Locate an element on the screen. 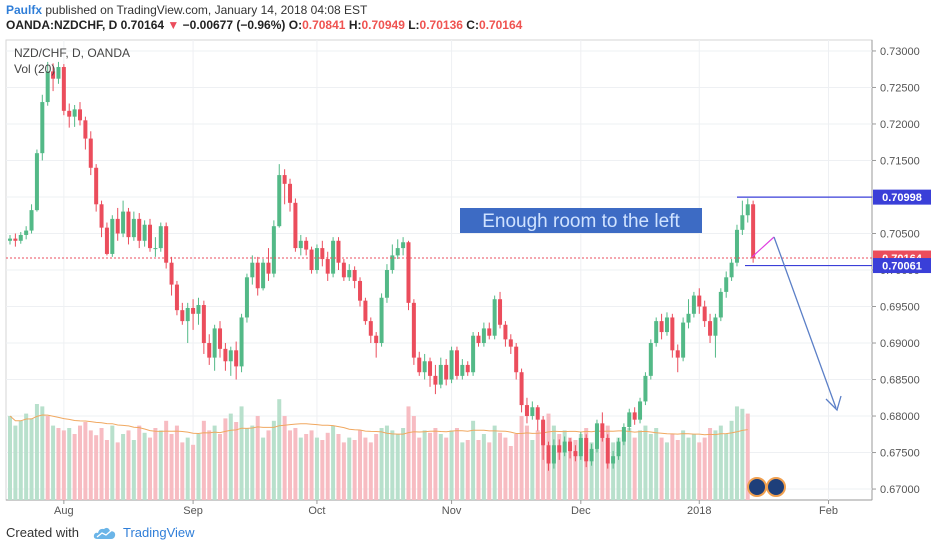 The width and height of the screenshot is (932, 550). chart-title: NZD/CHF, D, OANDA is located at coordinates (72, 53).